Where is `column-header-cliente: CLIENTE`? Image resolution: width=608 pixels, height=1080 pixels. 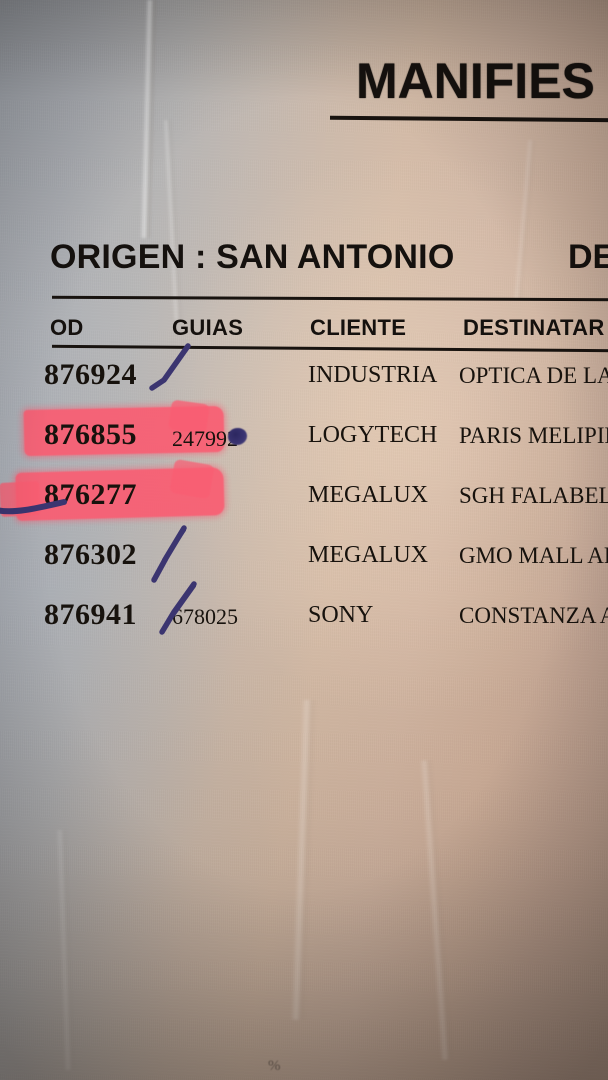
column-header-cliente: CLIENTE is located at coordinates (358, 328).